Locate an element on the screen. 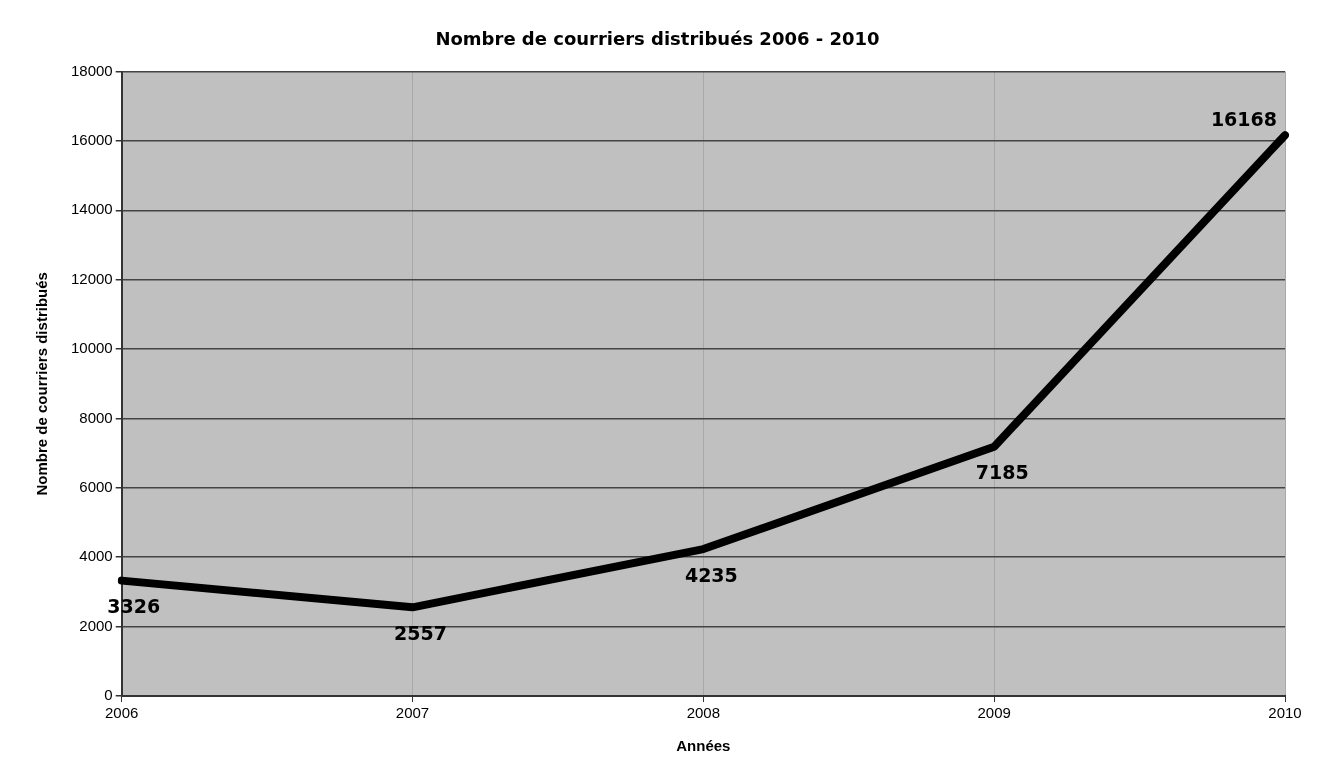 Image resolution: width=1335 pixels, height=780 pixels. x-tick-label: 2007 is located at coordinates (412, 713).